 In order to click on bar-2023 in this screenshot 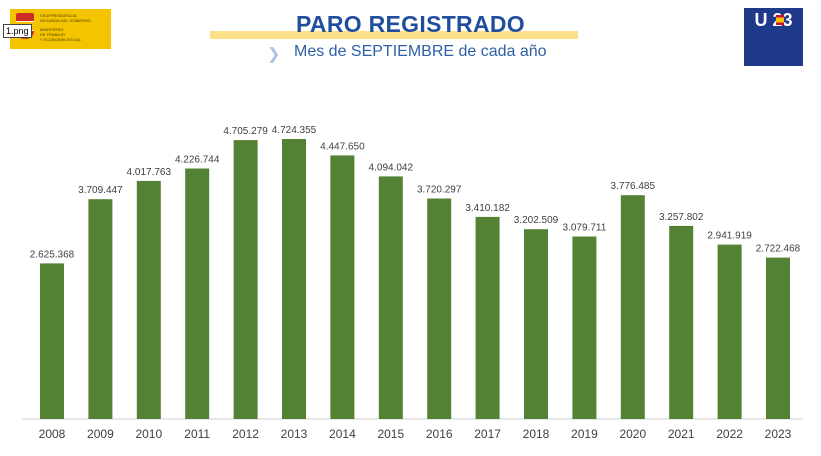, I will do `click(778, 338)`.